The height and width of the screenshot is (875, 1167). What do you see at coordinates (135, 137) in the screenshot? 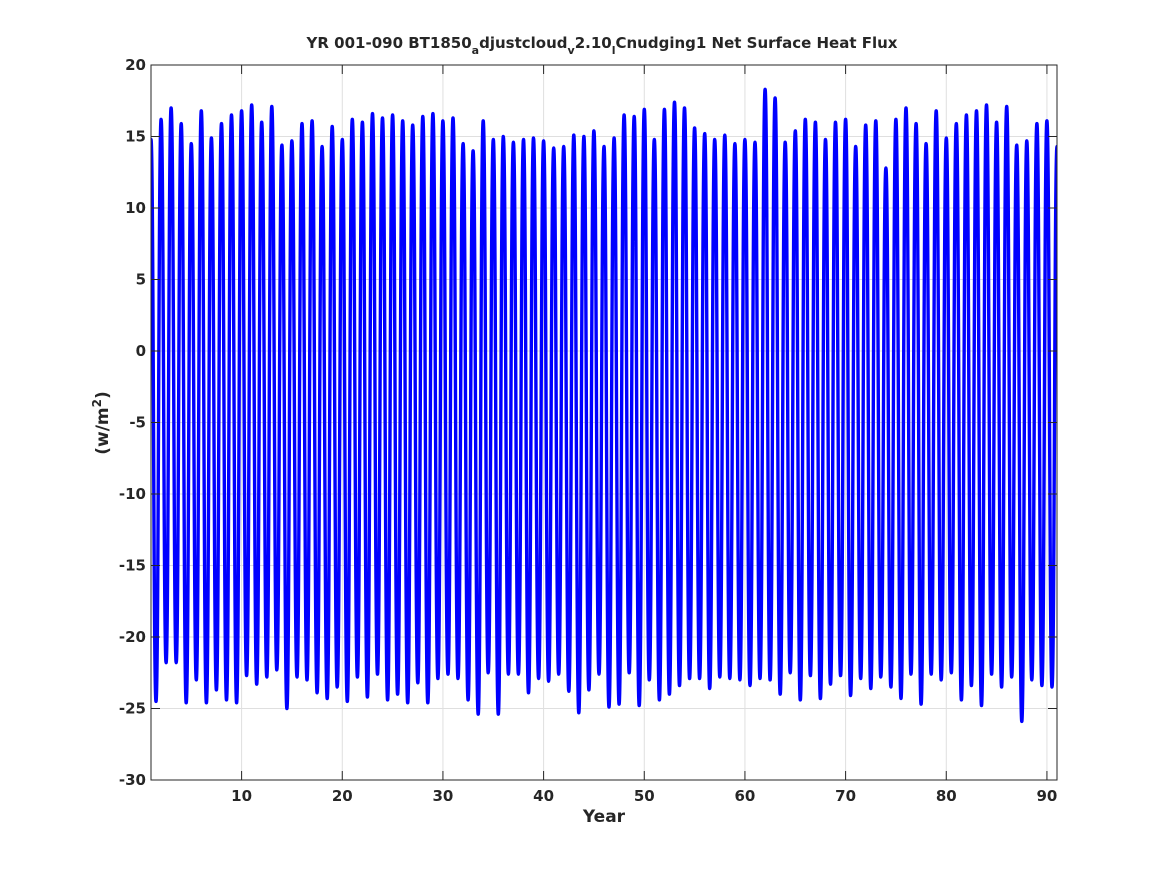
I see `y-tick-label: 15` at bounding box center [135, 137].